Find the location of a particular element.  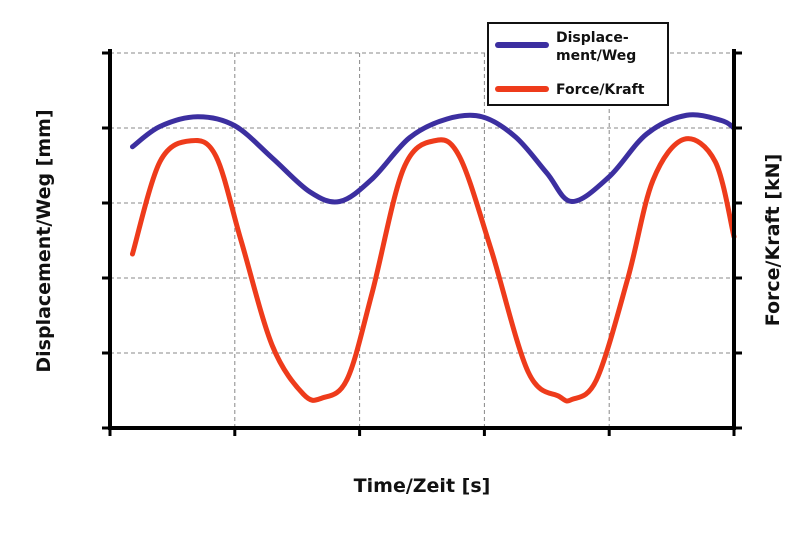

legend: Displace- ment/Weg Force/Kraft is located at coordinates (578, 64).